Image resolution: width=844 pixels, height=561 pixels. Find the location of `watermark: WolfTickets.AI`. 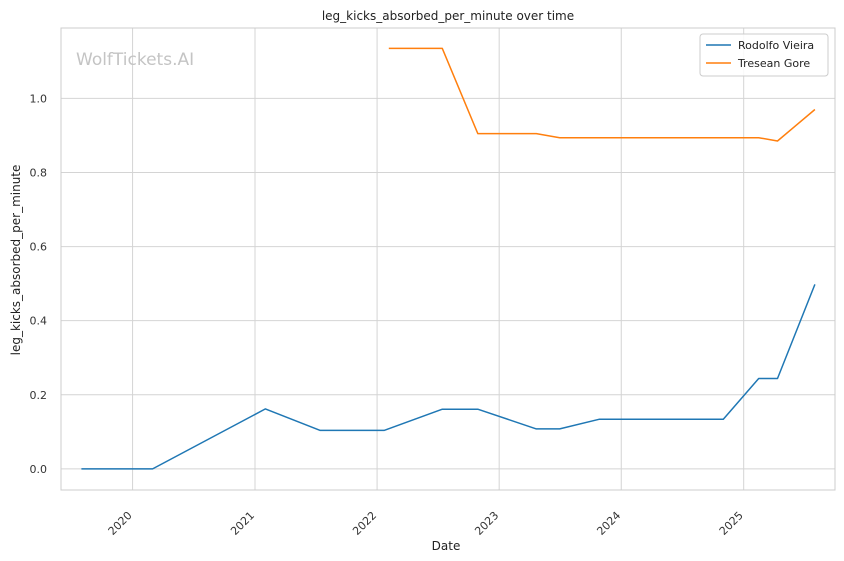

watermark: WolfTickets.AI is located at coordinates (135, 60).